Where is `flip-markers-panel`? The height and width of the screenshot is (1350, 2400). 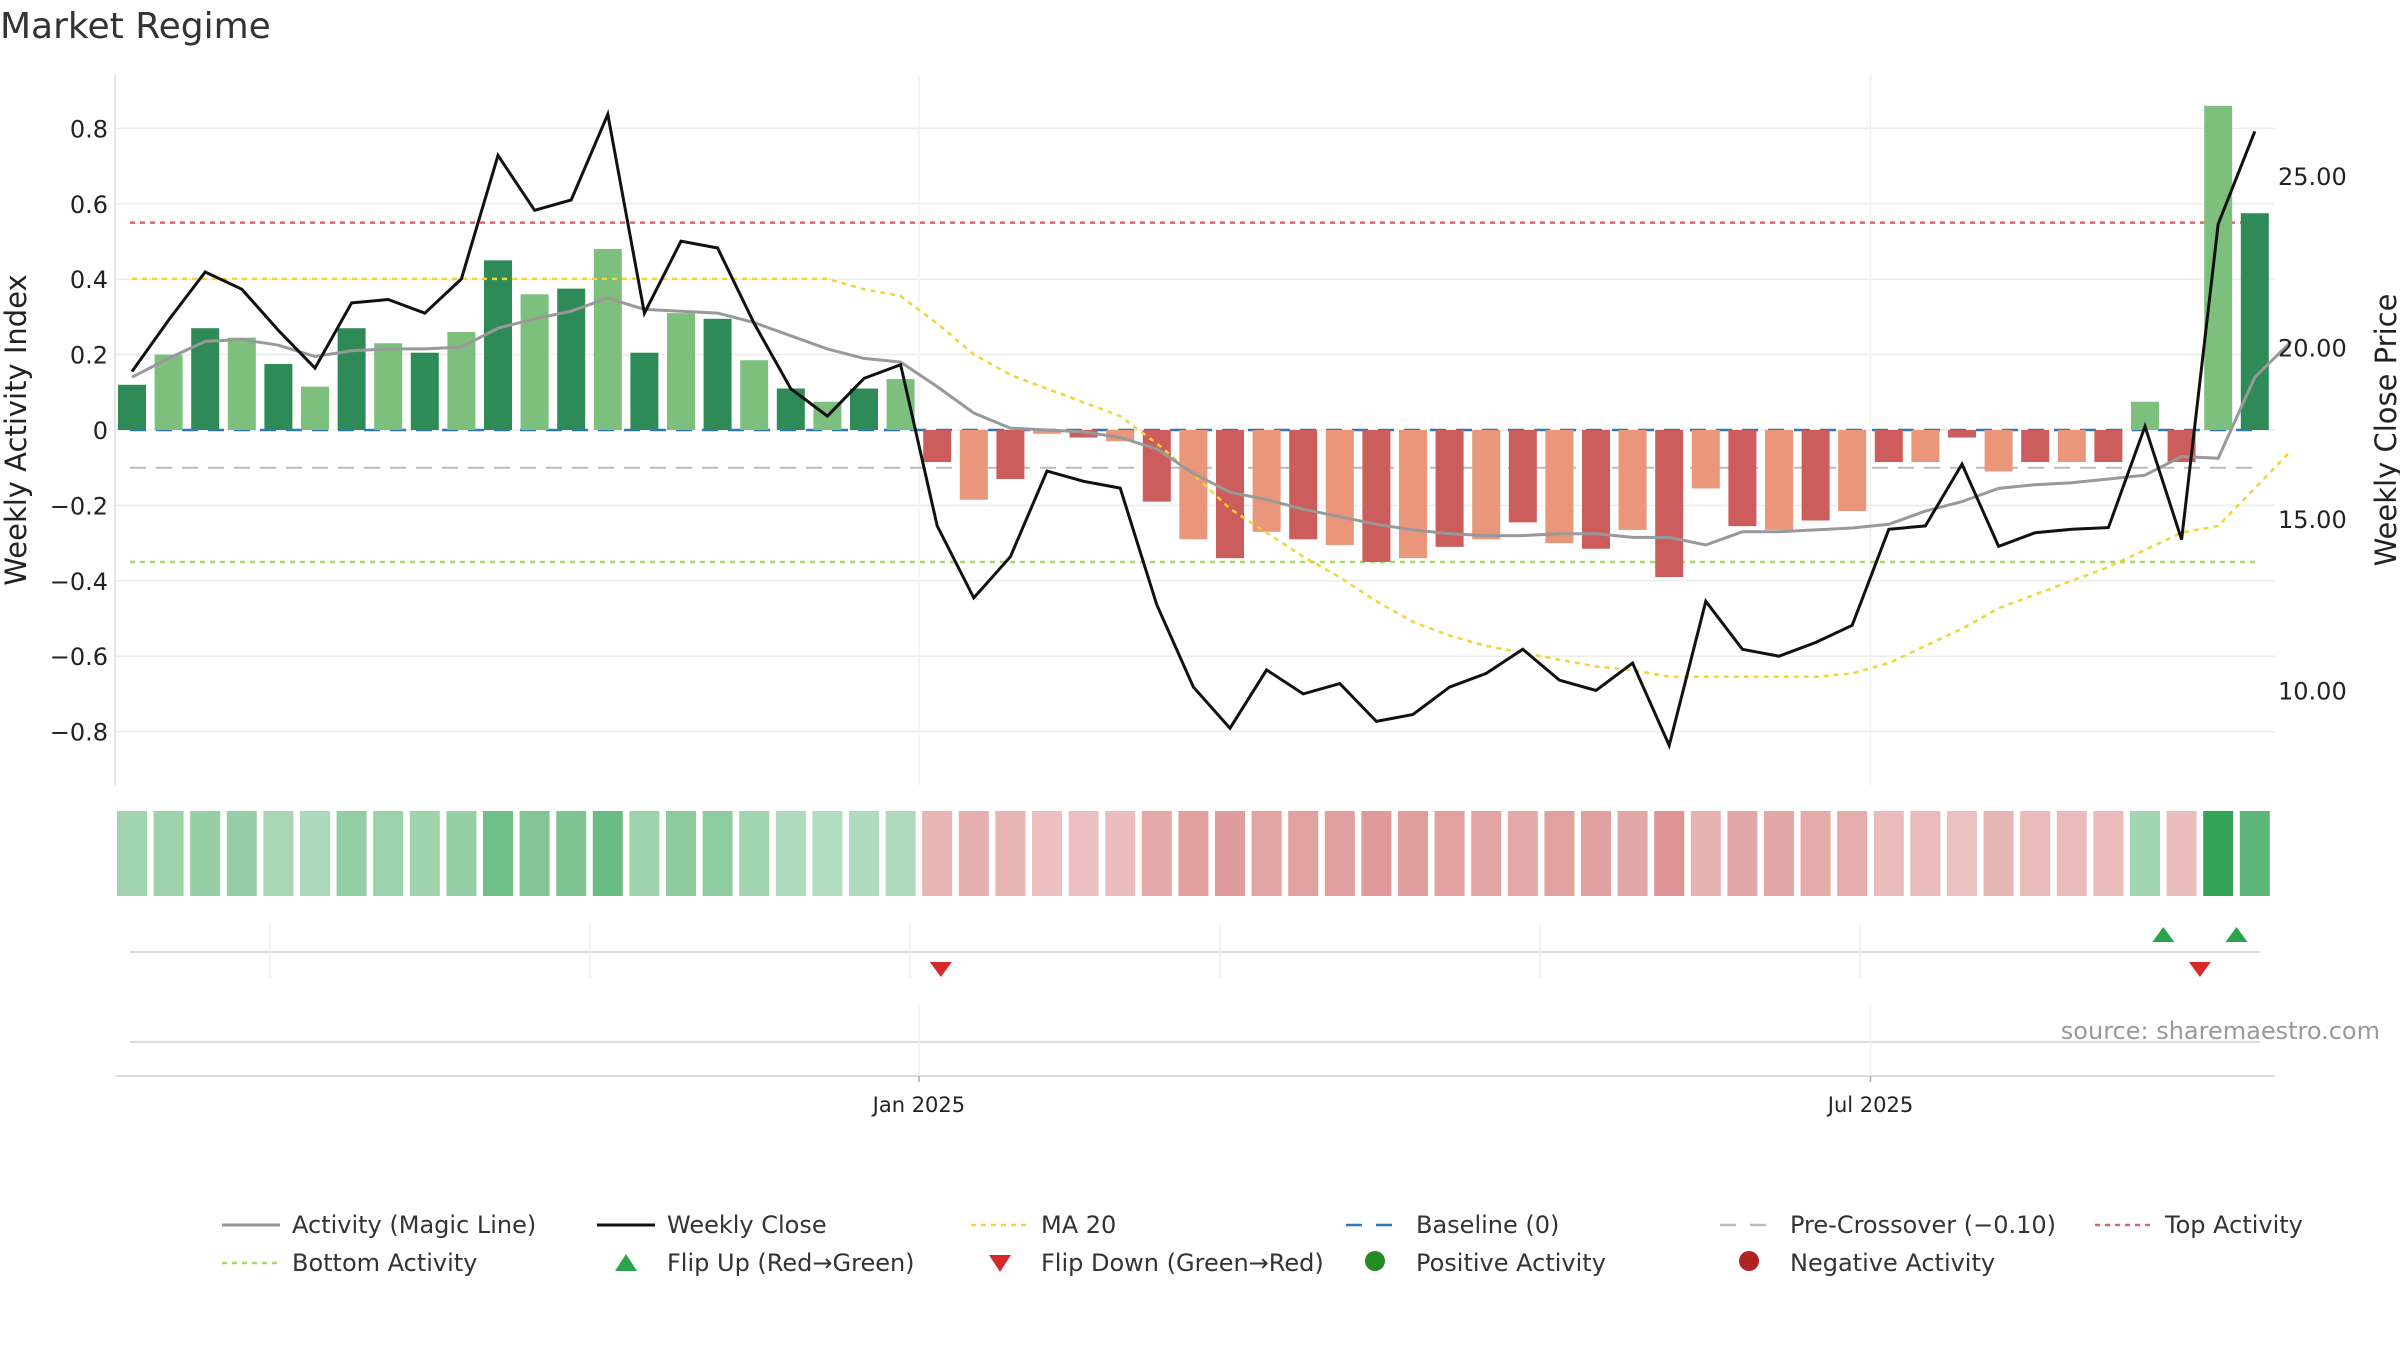
flip-markers-panel is located at coordinates (1195, 951).